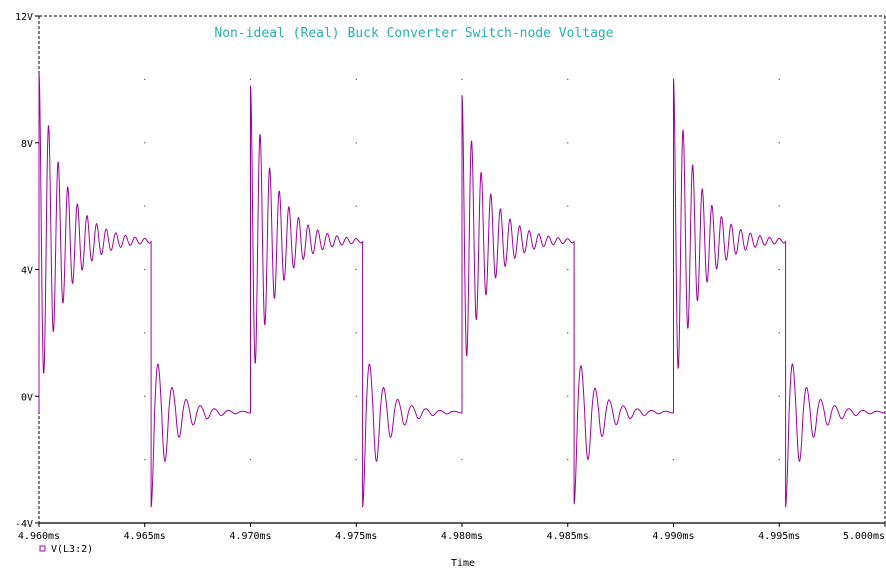 The image size is (886, 570). What do you see at coordinates (356, 536) in the screenshot?
I see `x-tick-label: 4.975ms` at bounding box center [356, 536].